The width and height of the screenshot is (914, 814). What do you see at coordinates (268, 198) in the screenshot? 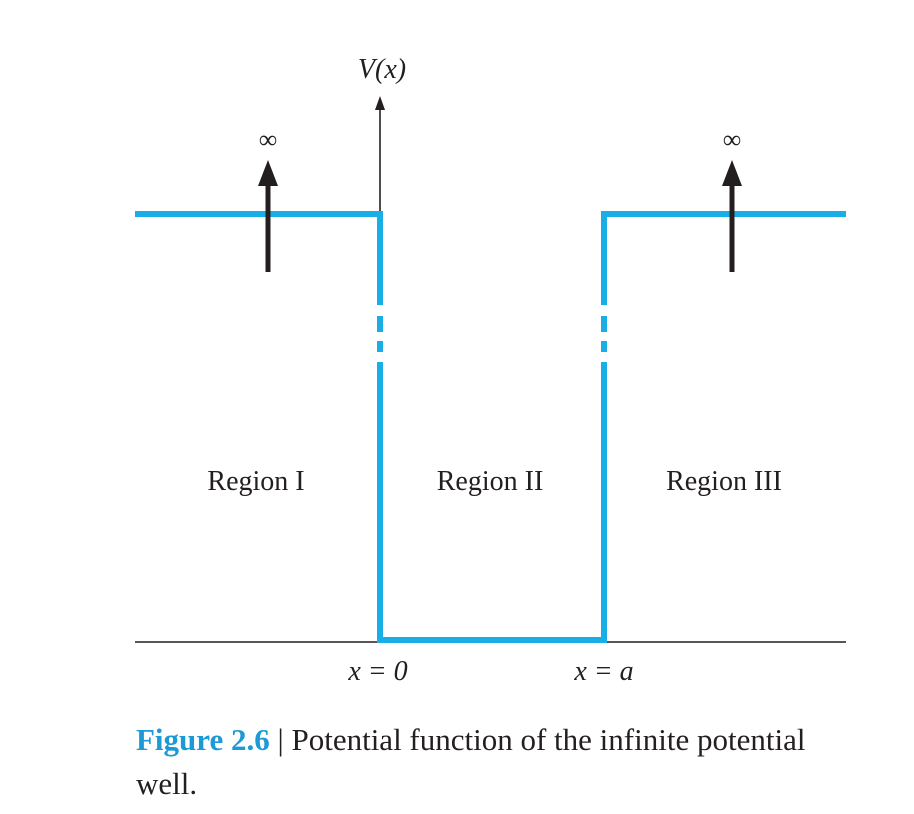
I see `infinity-arrow-left: ∞` at bounding box center [268, 198].